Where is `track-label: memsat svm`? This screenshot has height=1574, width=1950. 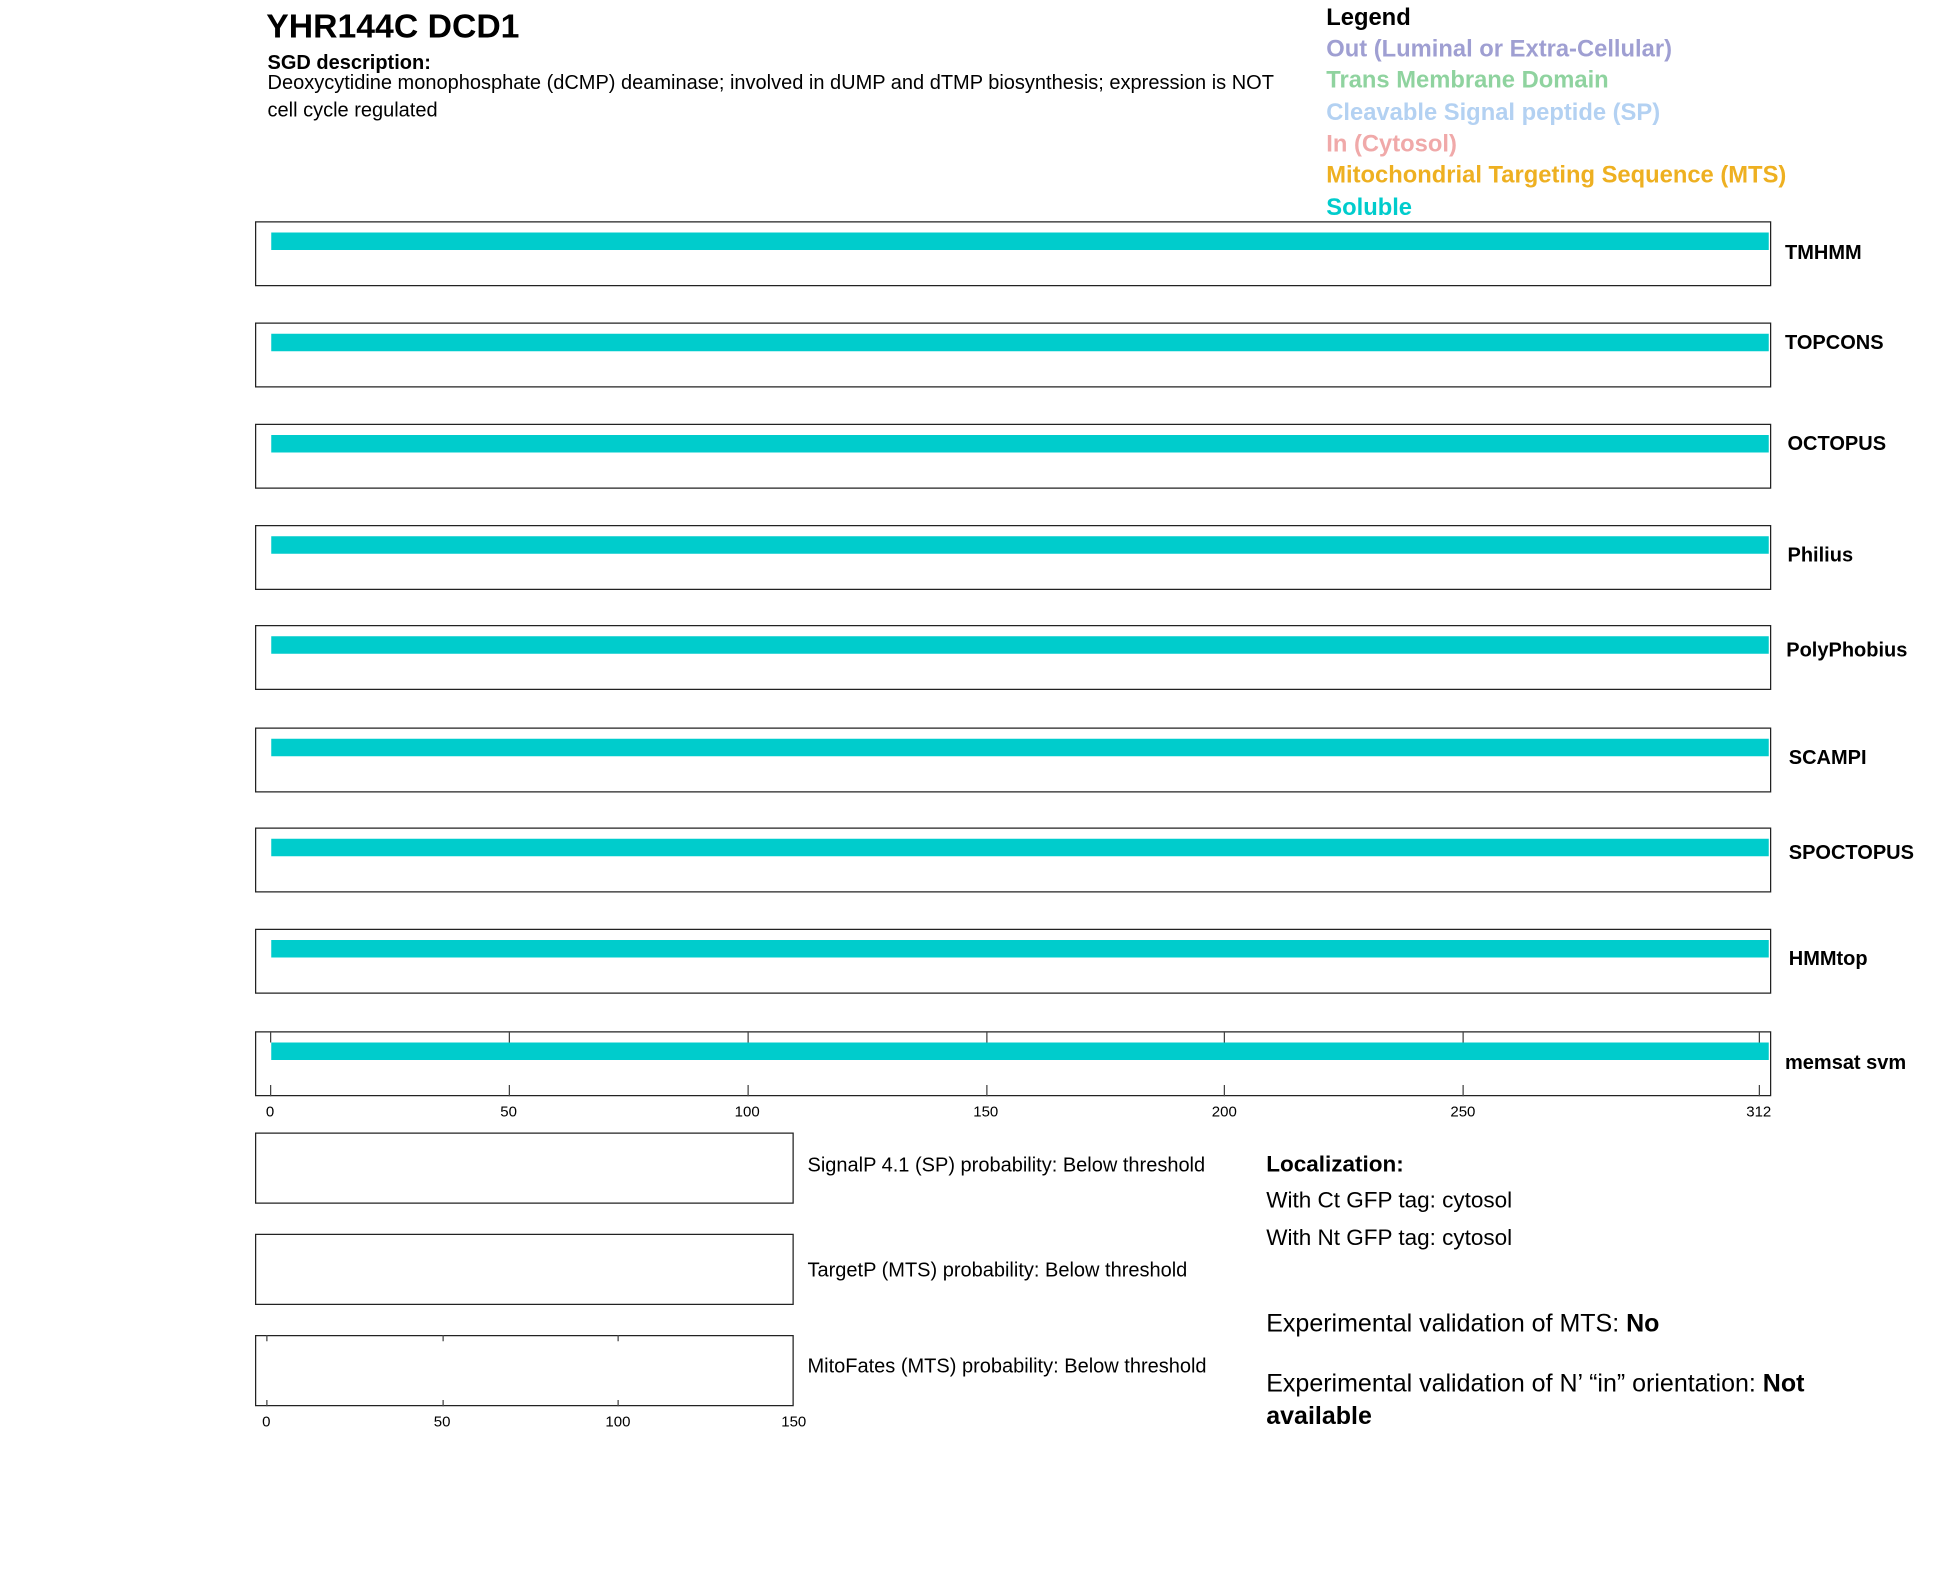
track-label: memsat svm is located at coordinates (1846, 1063).